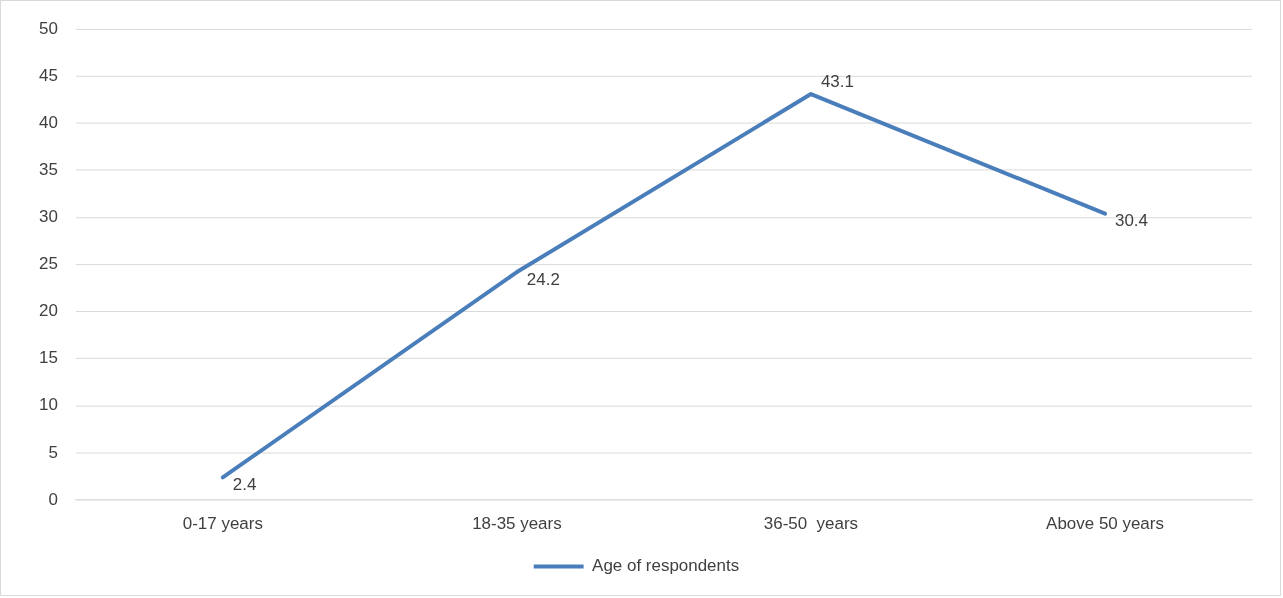 This screenshot has height=598, width=1283. Describe the element at coordinates (1105, 523) in the screenshot. I see `x-tick-label: Above 50 years` at that location.